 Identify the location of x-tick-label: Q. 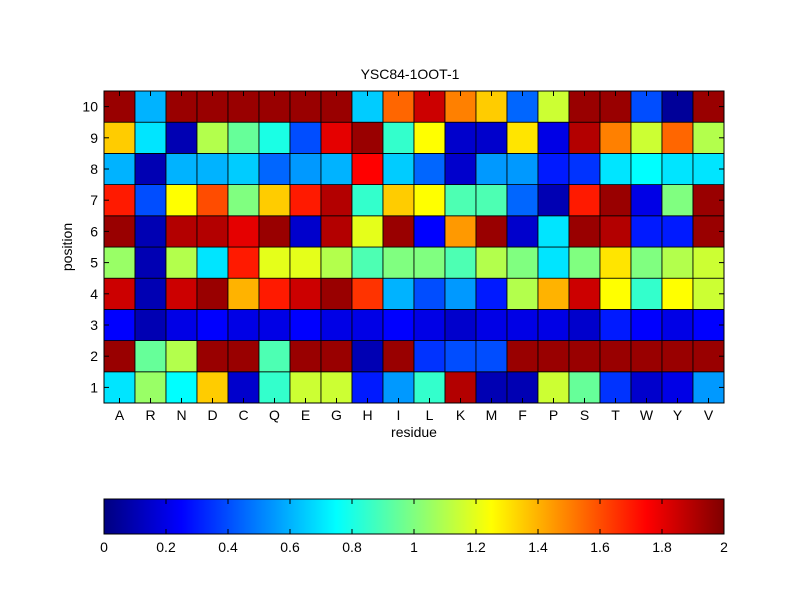
(274, 415).